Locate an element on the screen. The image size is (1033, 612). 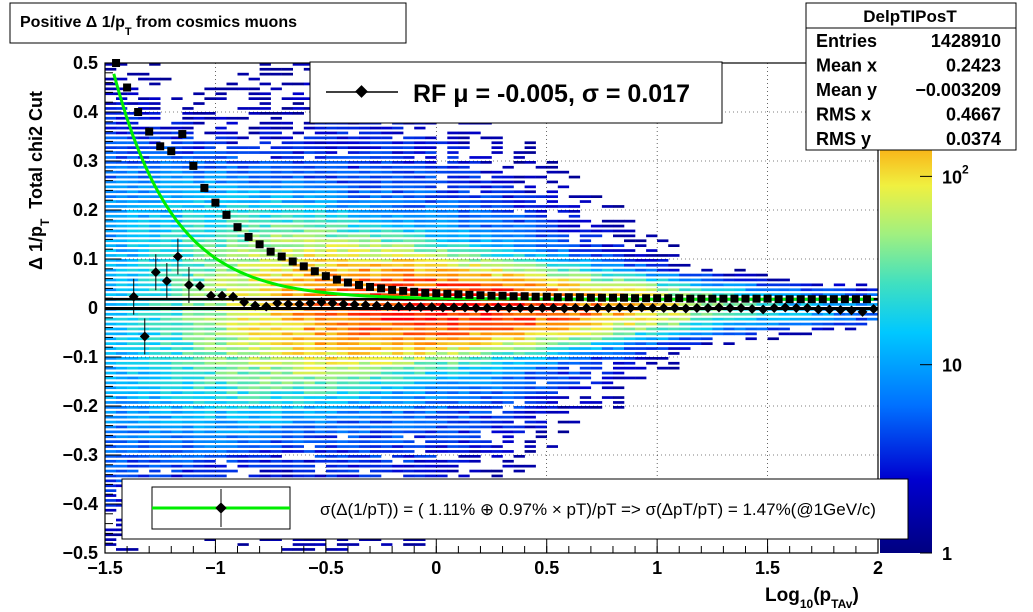
mean-point is located at coordinates (365, 305).